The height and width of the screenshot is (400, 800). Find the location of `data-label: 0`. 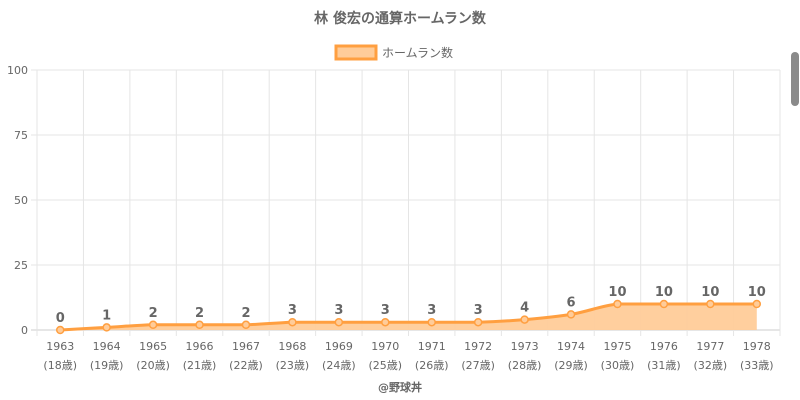

data-label: 0 is located at coordinates (60, 318).